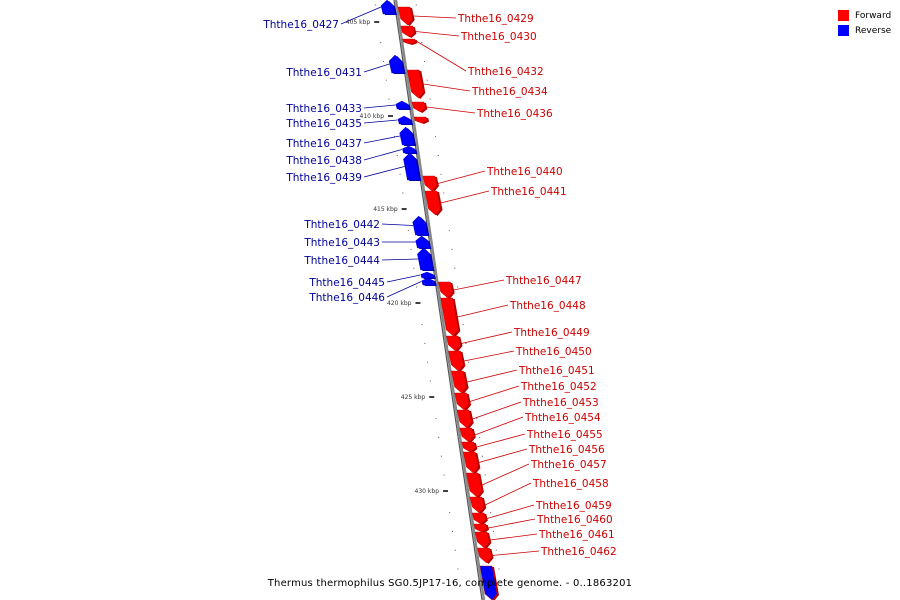 This screenshot has height=600, width=900. Describe the element at coordinates (573, 506) in the screenshot. I see `forward-gene-label: Ththe16_0459` at that location.